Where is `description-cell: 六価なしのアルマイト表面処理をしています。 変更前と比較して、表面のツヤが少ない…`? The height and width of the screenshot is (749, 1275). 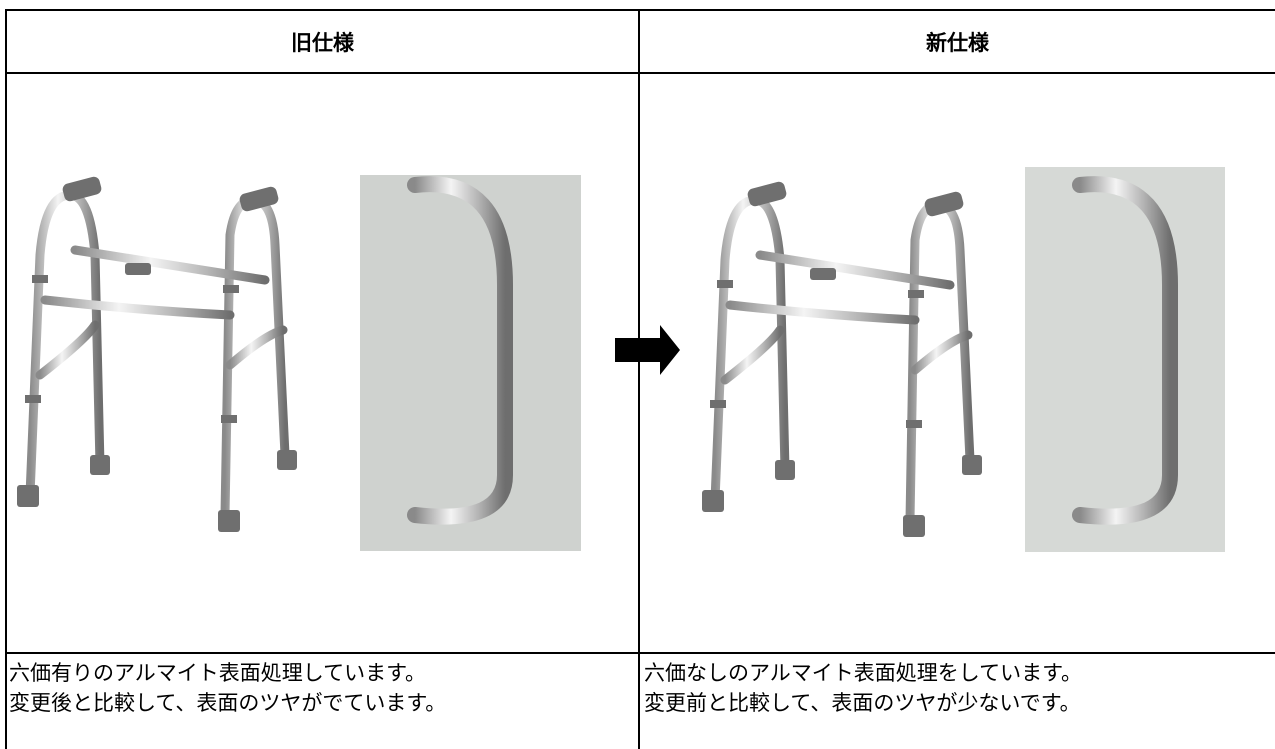 description-cell: 六価なしのアルマイト表面処理をしています。 変更前と比較して、表面のツヤが少ない… is located at coordinates (956, 701).